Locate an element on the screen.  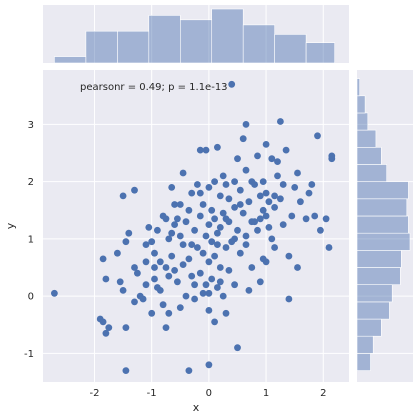
x-tick-label: 2 is located at coordinates (323, 393).